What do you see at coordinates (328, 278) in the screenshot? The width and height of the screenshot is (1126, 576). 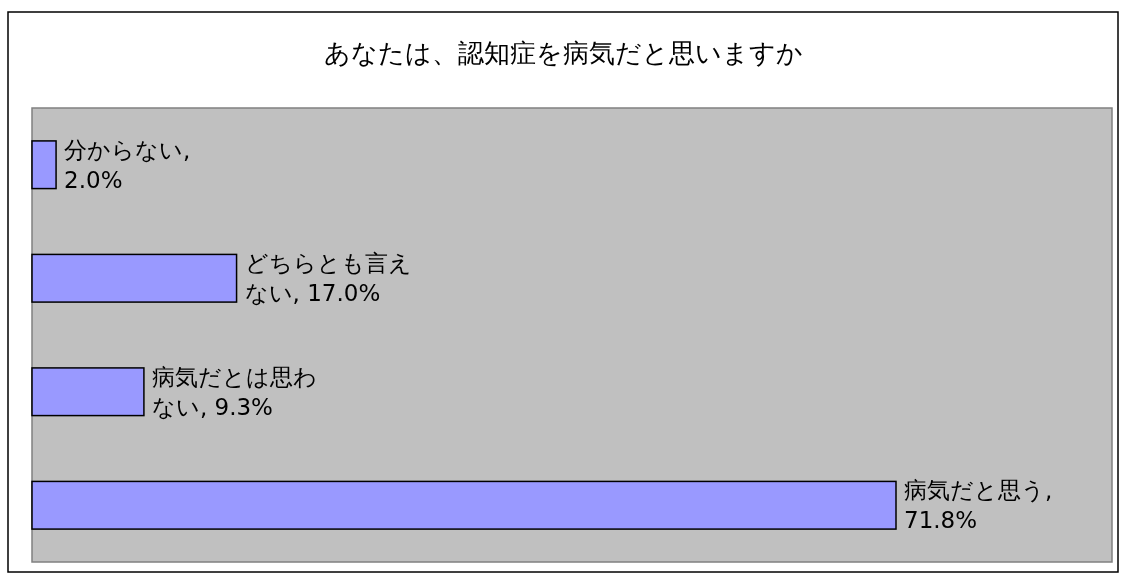 I see `data-label: どちらとも言えない, 17.0%` at bounding box center [328, 278].